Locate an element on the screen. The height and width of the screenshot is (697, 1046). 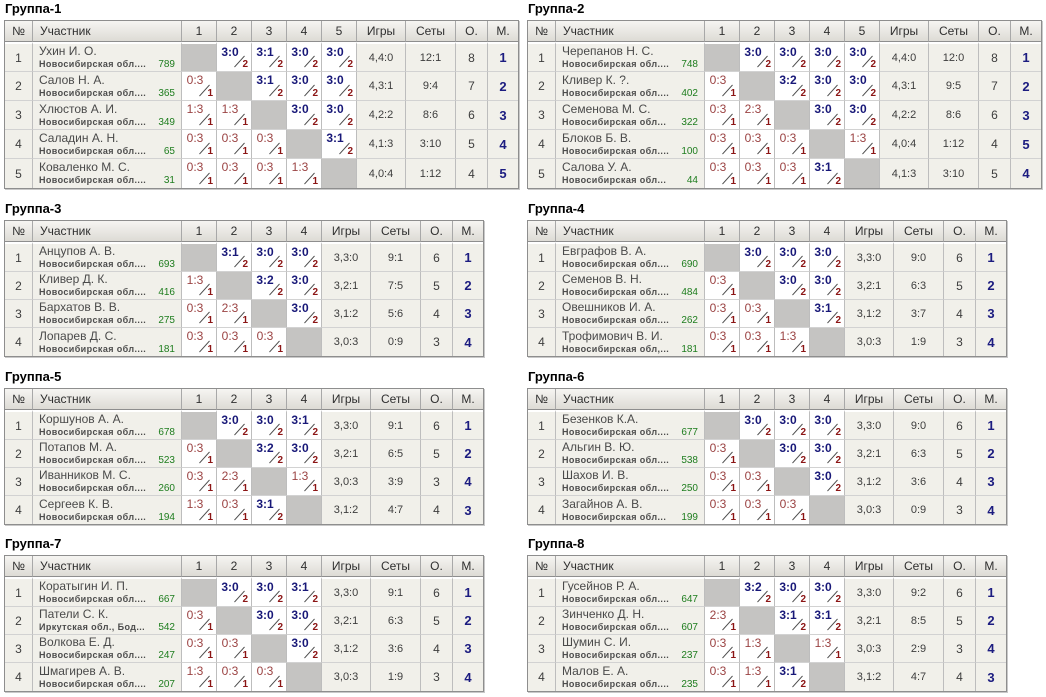
col-header-games: Игры is located at coordinates (869, 231).